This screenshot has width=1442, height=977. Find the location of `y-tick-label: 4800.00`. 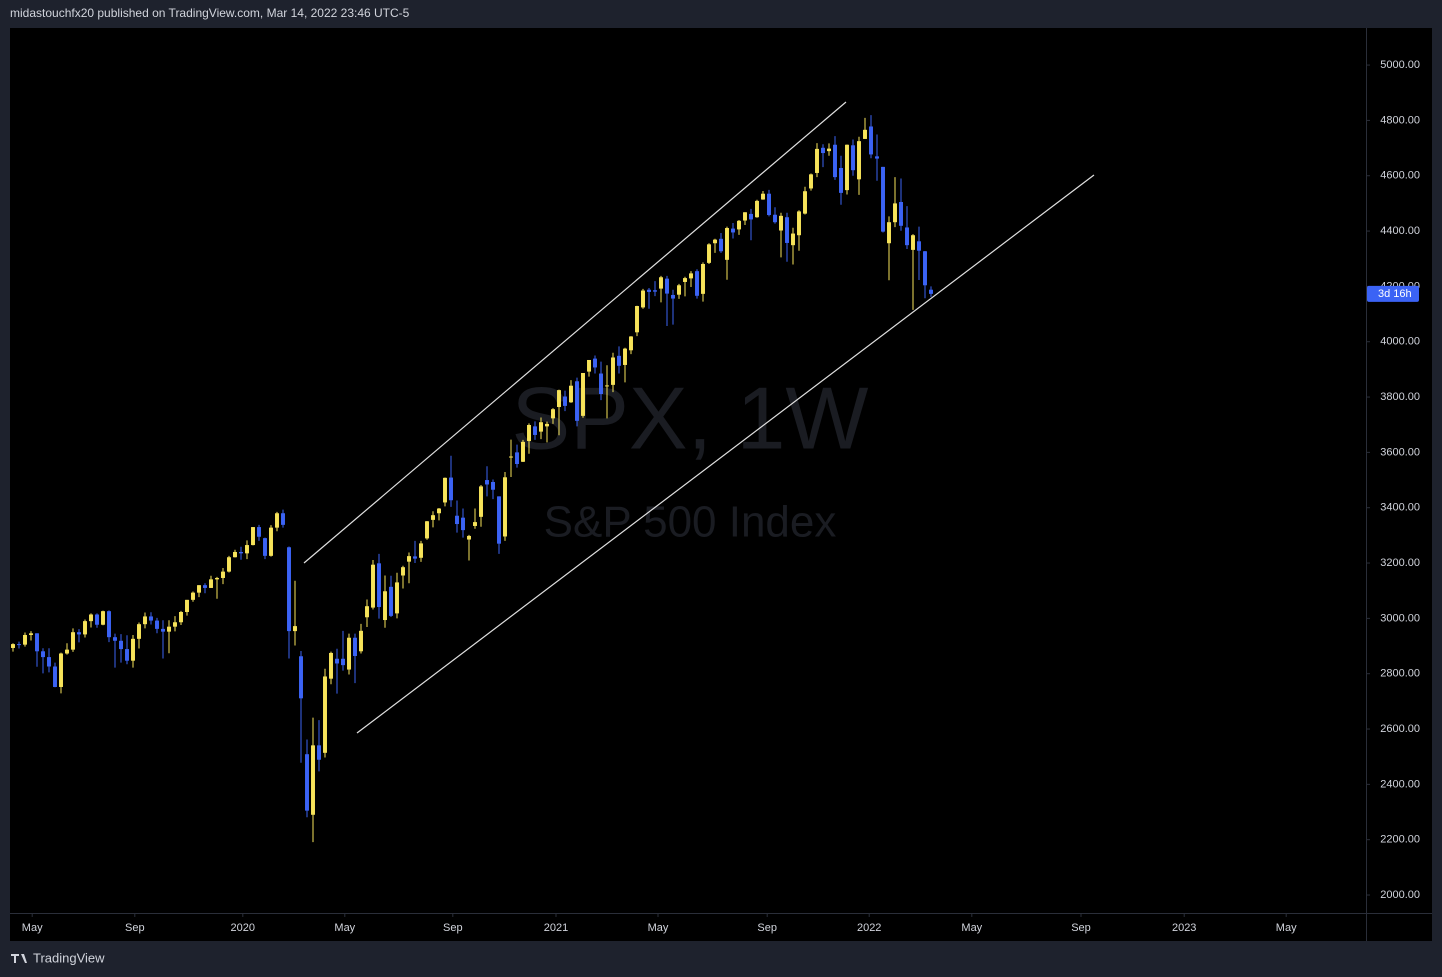

y-tick-label: 4800.00 is located at coordinates (1400, 120).